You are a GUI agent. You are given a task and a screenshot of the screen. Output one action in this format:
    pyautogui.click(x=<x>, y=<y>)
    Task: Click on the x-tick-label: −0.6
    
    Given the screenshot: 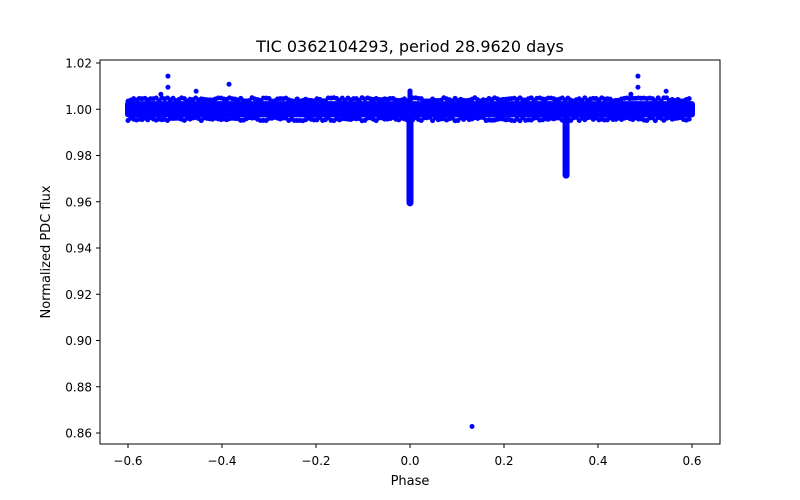 What is the action you would take?
    pyautogui.click(x=127, y=461)
    